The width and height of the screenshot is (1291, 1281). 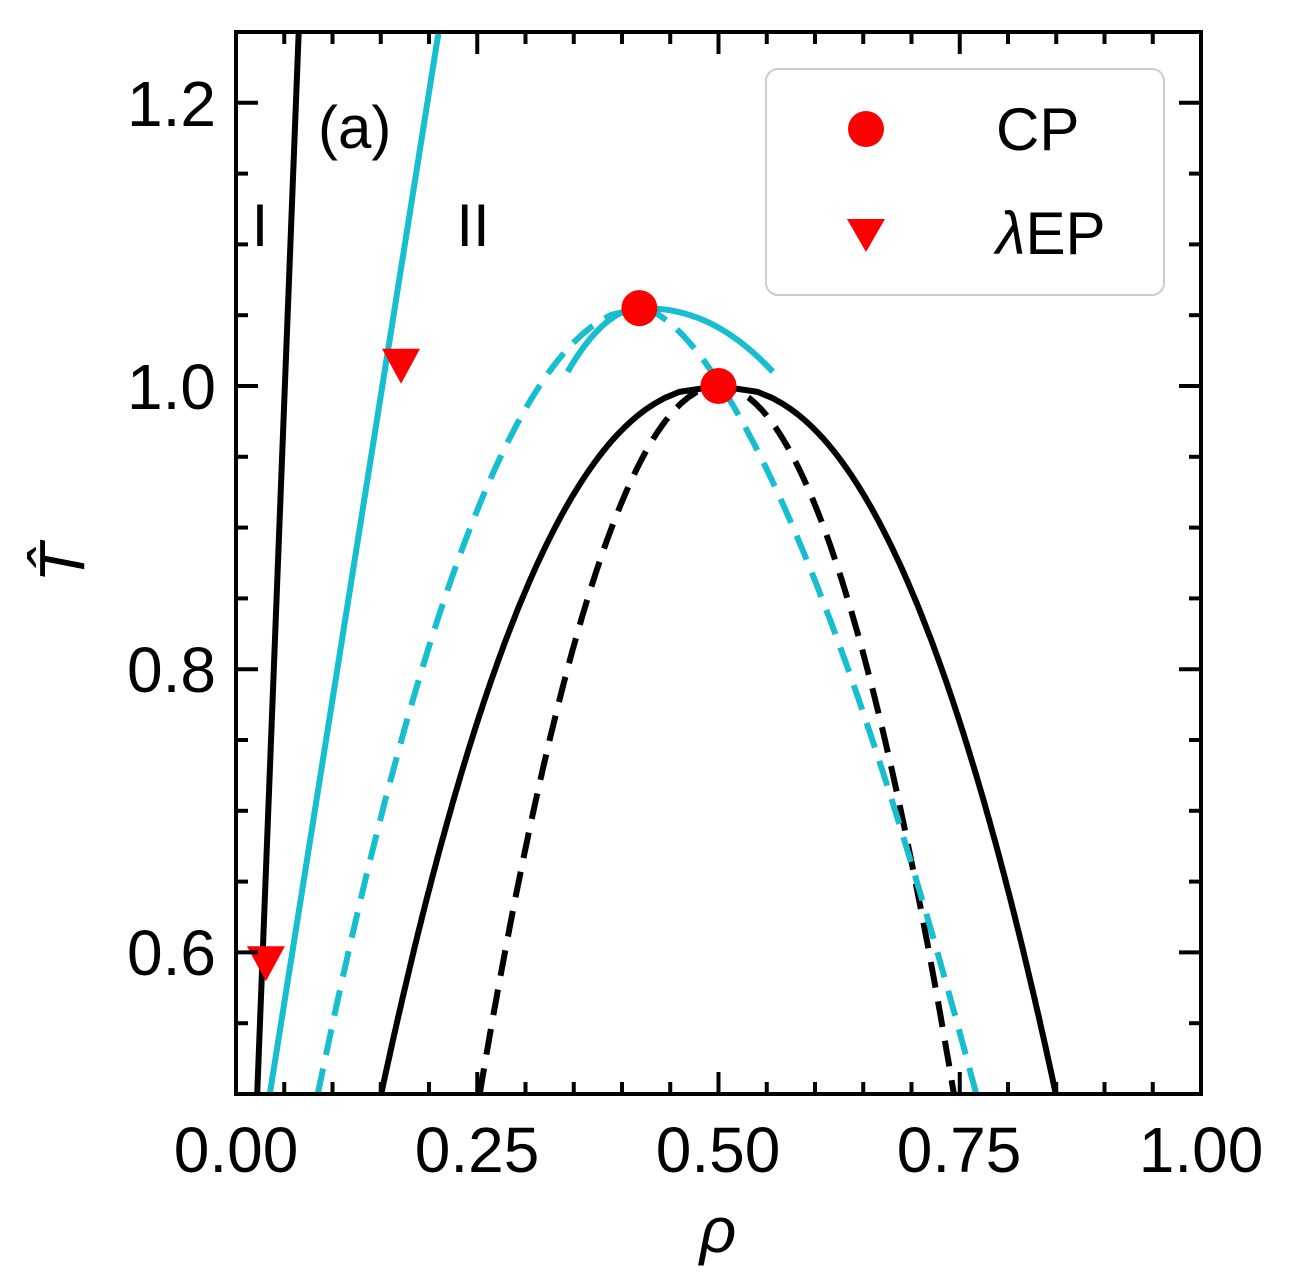 I want to click on legend-cp-marker, so click(x=866, y=129).